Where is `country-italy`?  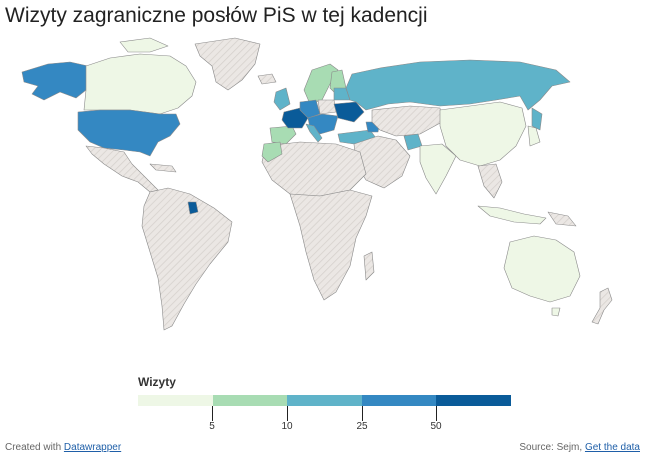 country-italy is located at coordinates (314, 133).